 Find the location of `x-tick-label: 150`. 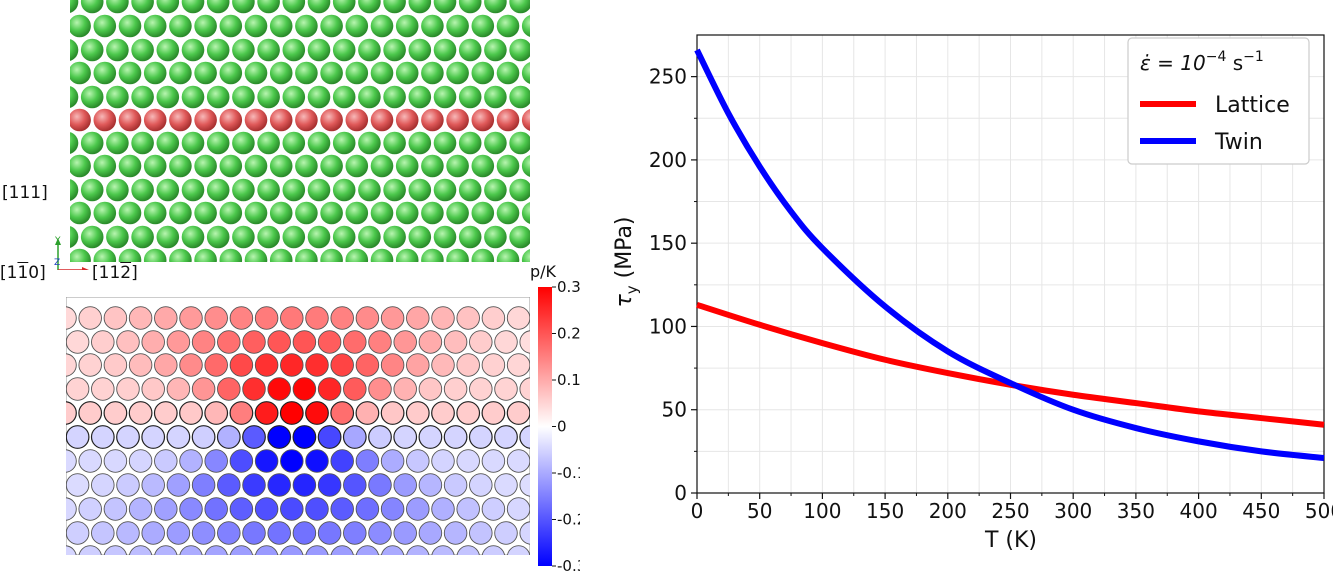

x-tick-label: 150 is located at coordinates (885, 511).